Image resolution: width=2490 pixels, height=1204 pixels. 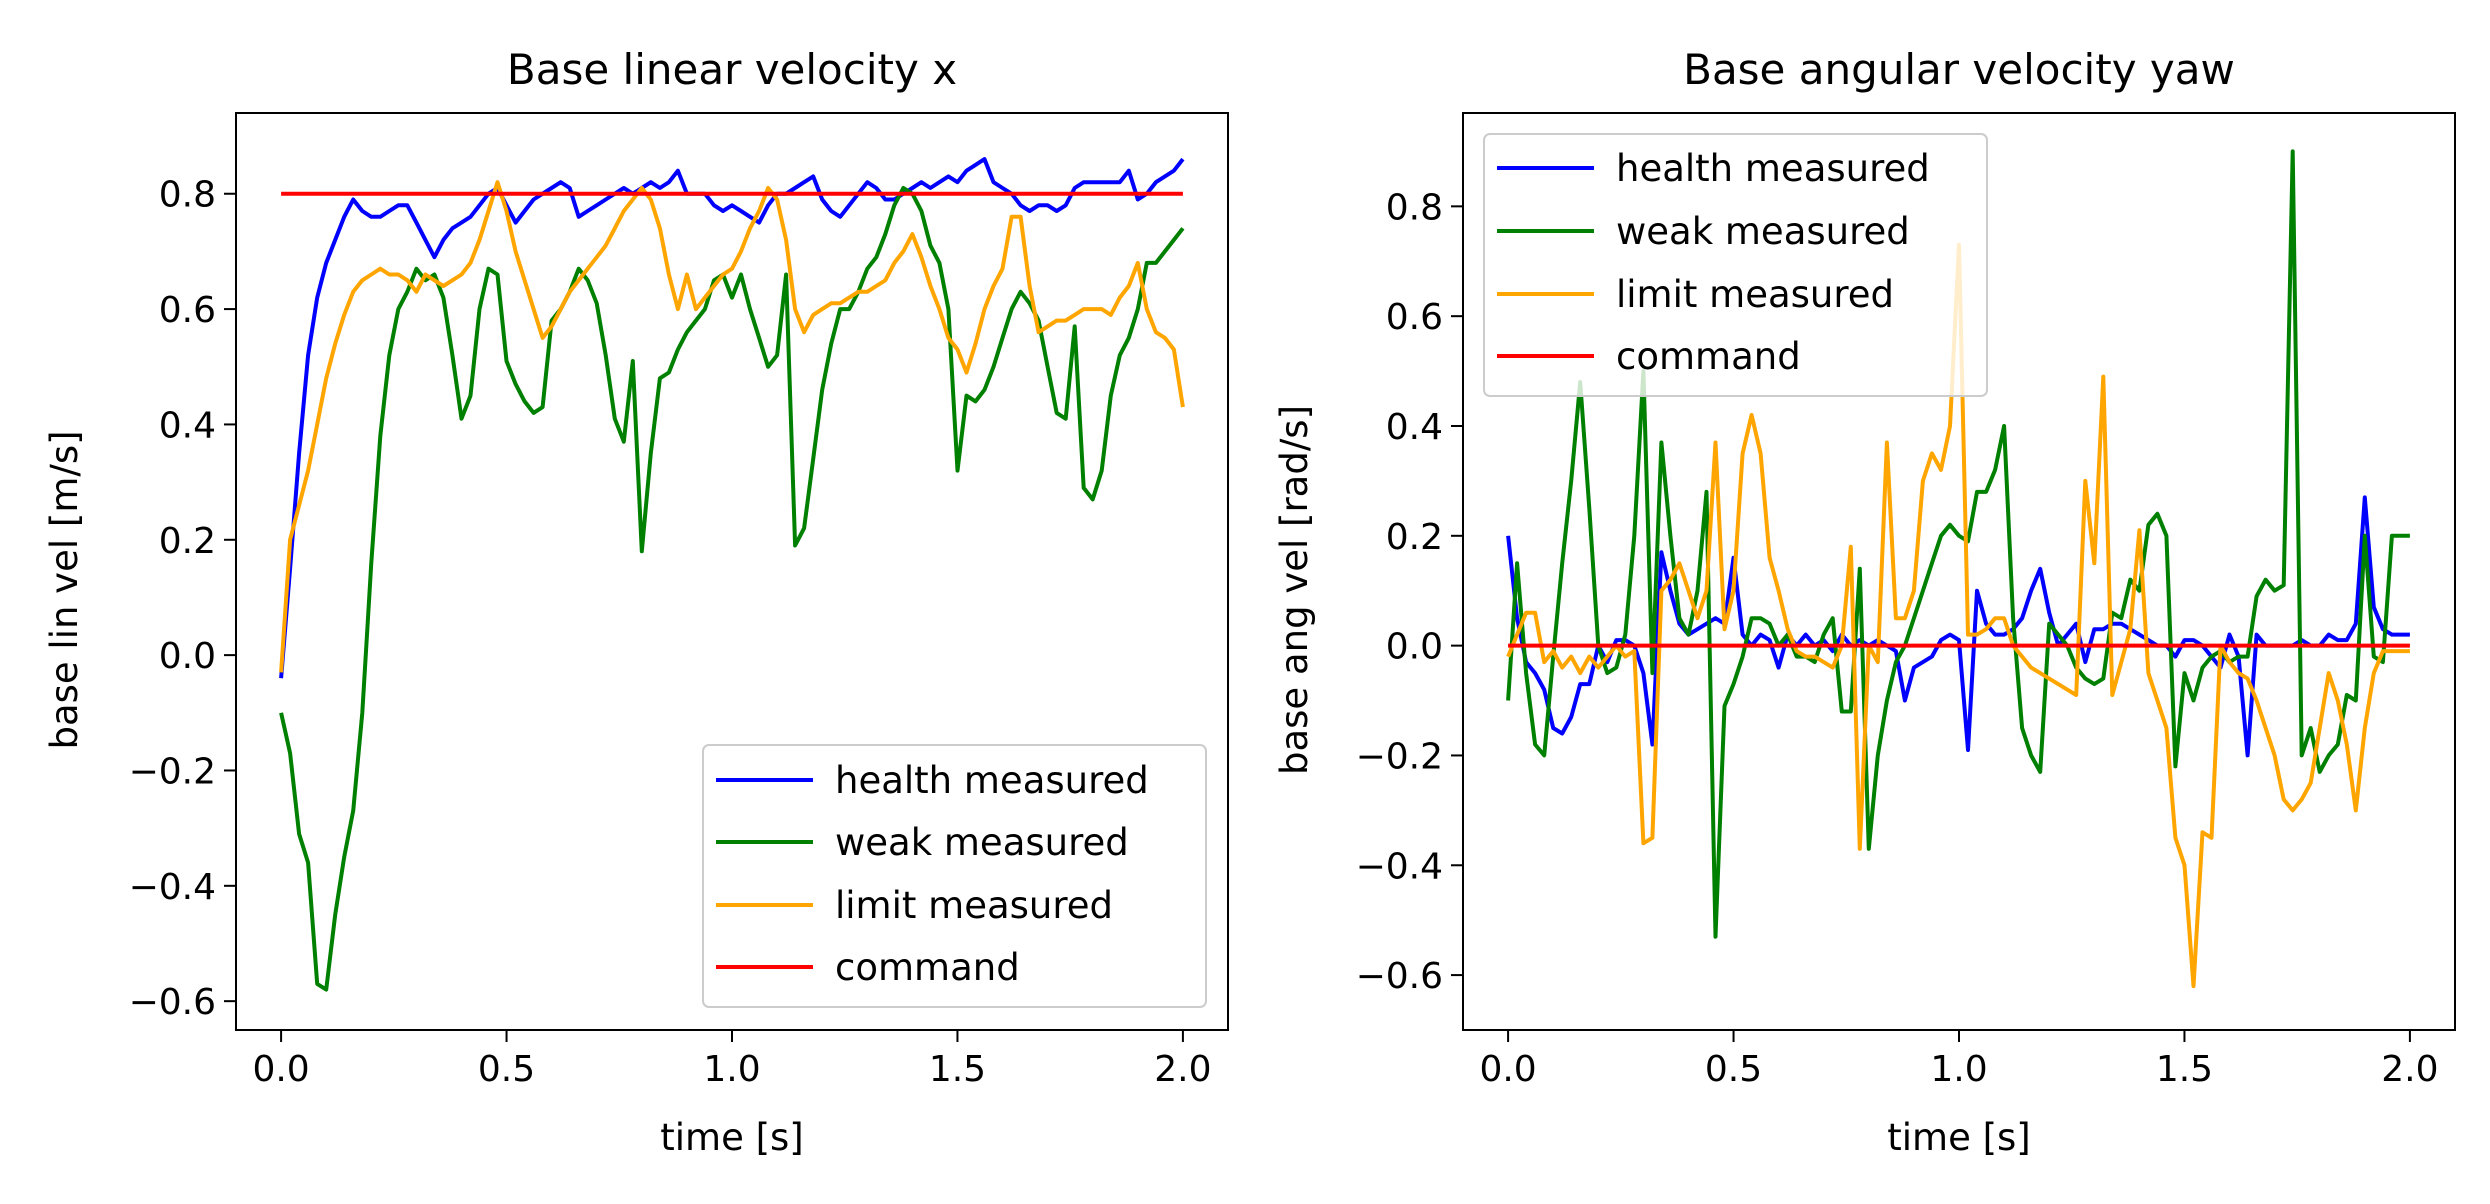 What do you see at coordinates (1409, 592) in the screenshot?
I see `angular-velocity-yticks: −0.6 −0.4 −0.2 0.0 0.2 0.4 0.6 0.8` at bounding box center [1409, 592].